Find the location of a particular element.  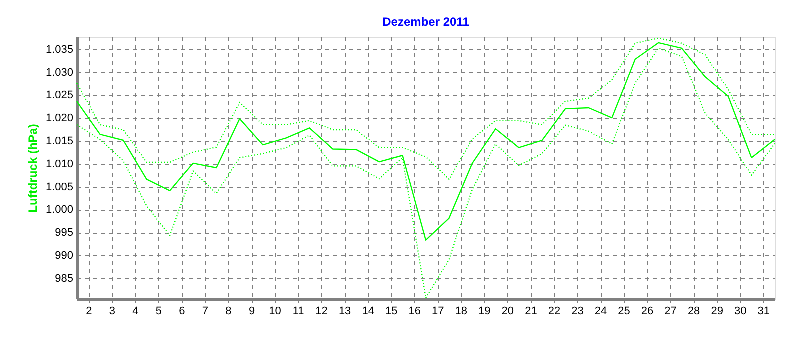

x-tick-label: 7 is located at coordinates (205, 312).